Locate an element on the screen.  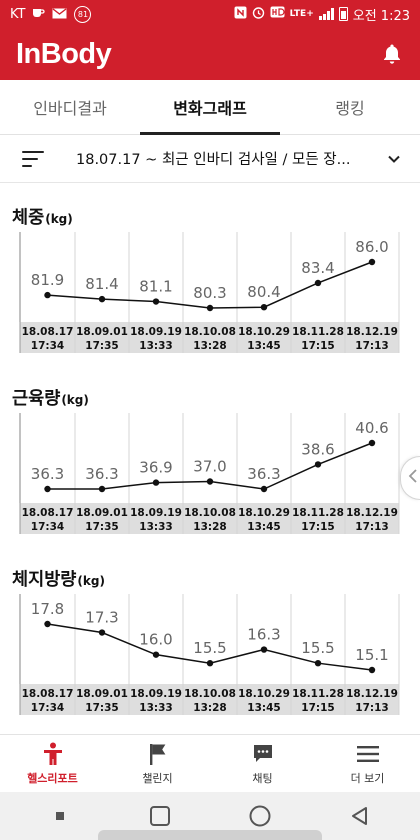
inbody-logo: InBody is located at coordinates (64, 53).